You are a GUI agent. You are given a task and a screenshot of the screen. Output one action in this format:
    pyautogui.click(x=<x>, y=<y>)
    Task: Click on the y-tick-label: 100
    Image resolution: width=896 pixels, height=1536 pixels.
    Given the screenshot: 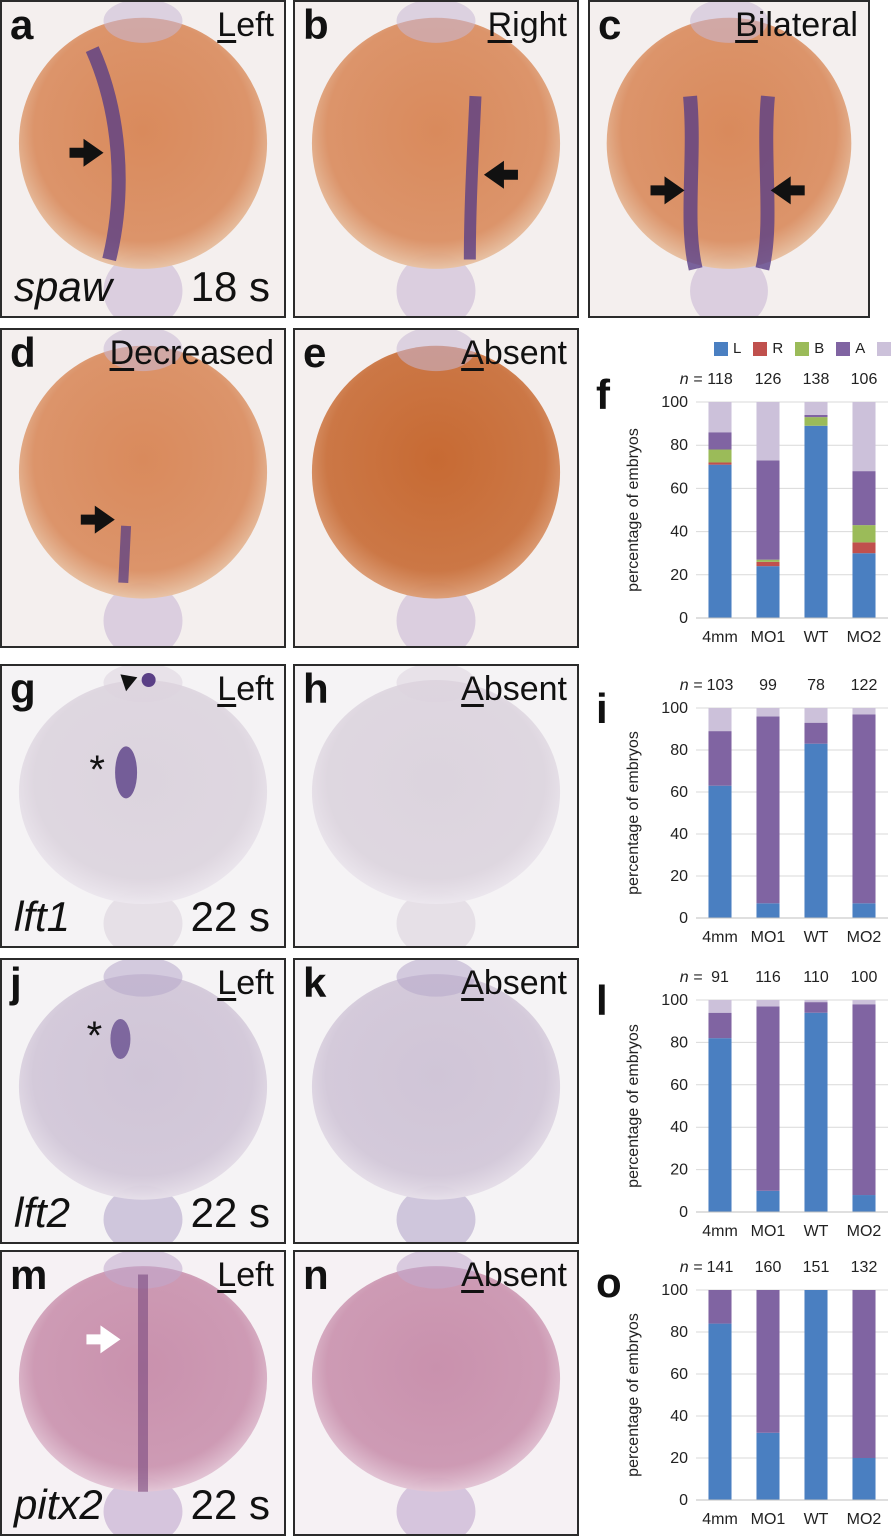 What is the action you would take?
    pyautogui.click(x=674, y=402)
    